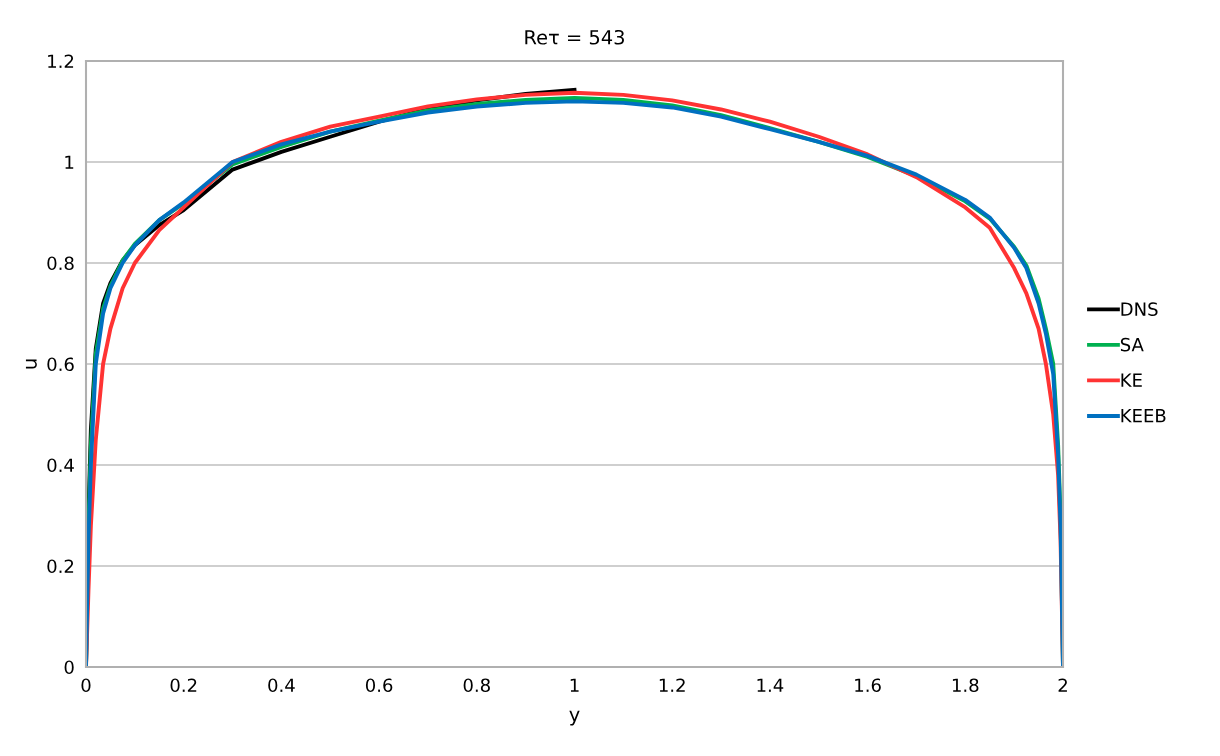  What do you see at coordinates (1132, 344) in the screenshot?
I see `legend-label: SA` at bounding box center [1132, 344].